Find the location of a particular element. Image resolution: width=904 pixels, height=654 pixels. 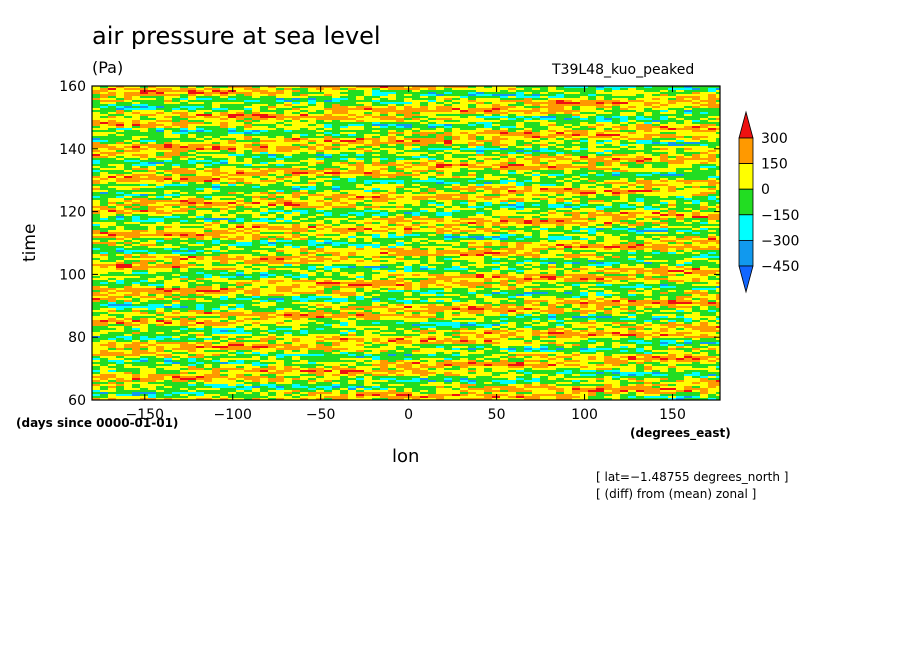

chart-units: (Pa) is located at coordinates (108, 67).